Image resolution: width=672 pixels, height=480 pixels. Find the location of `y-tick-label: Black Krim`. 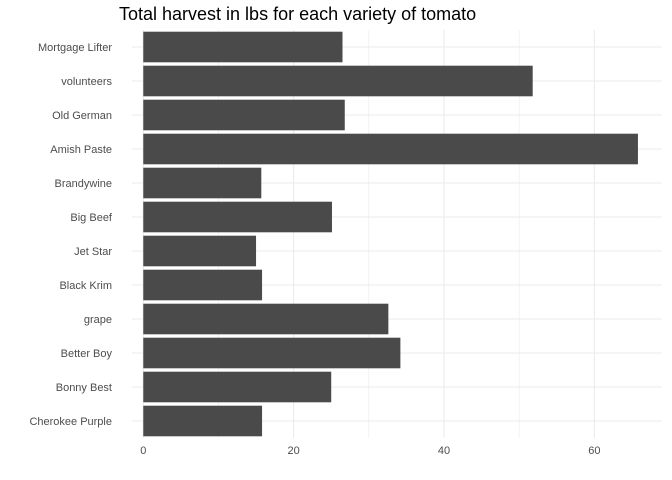

y-tick-label: Black Krim is located at coordinates (85, 286).